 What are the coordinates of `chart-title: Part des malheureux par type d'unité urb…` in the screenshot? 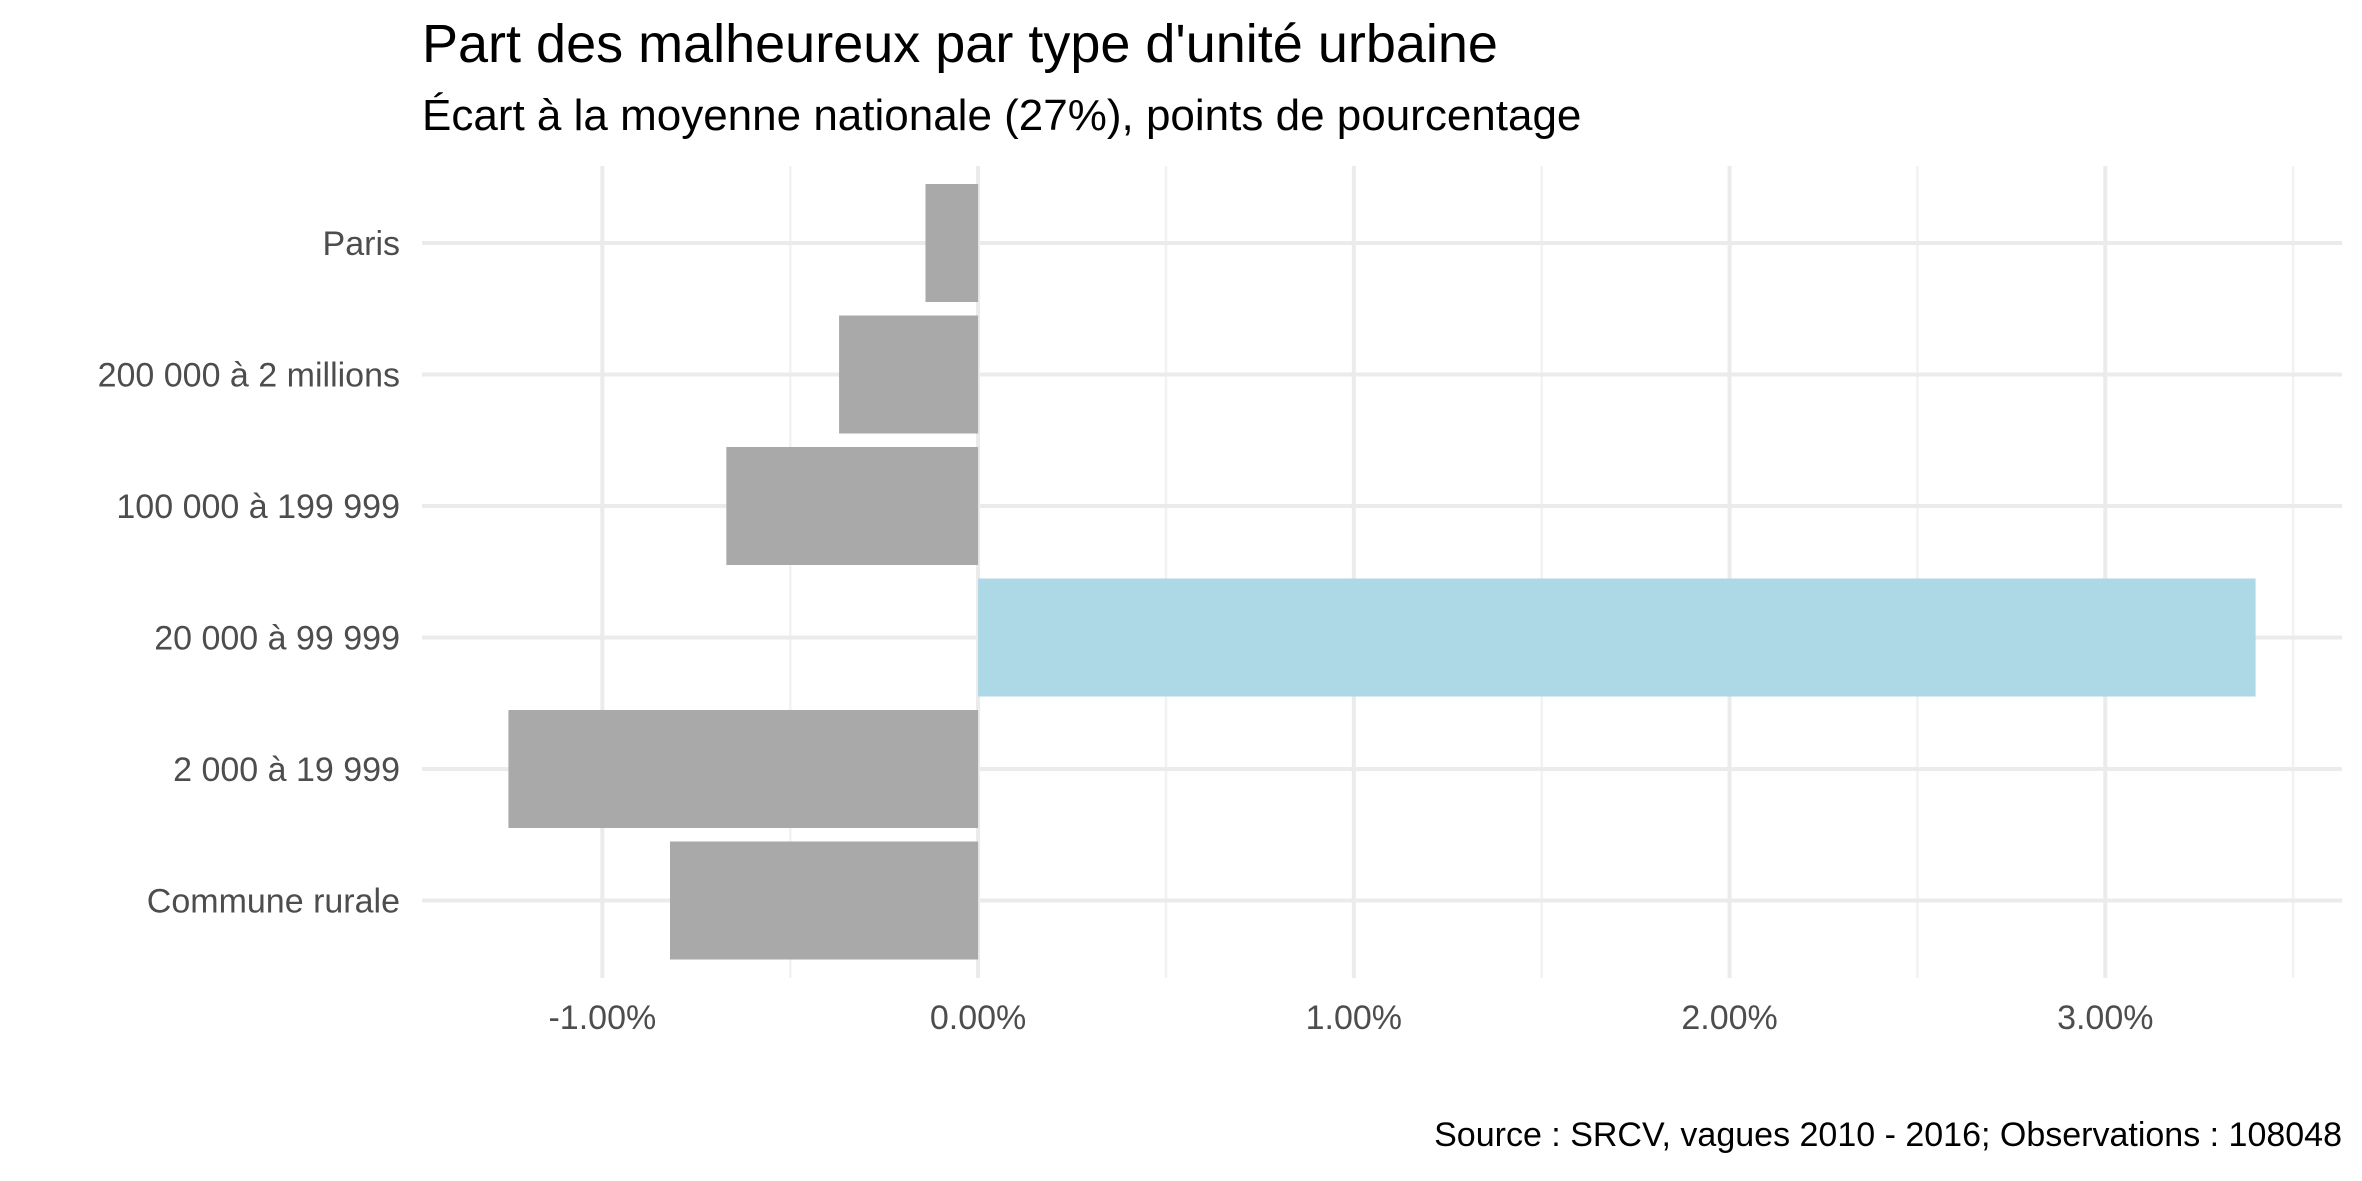 It's located at (960, 44).